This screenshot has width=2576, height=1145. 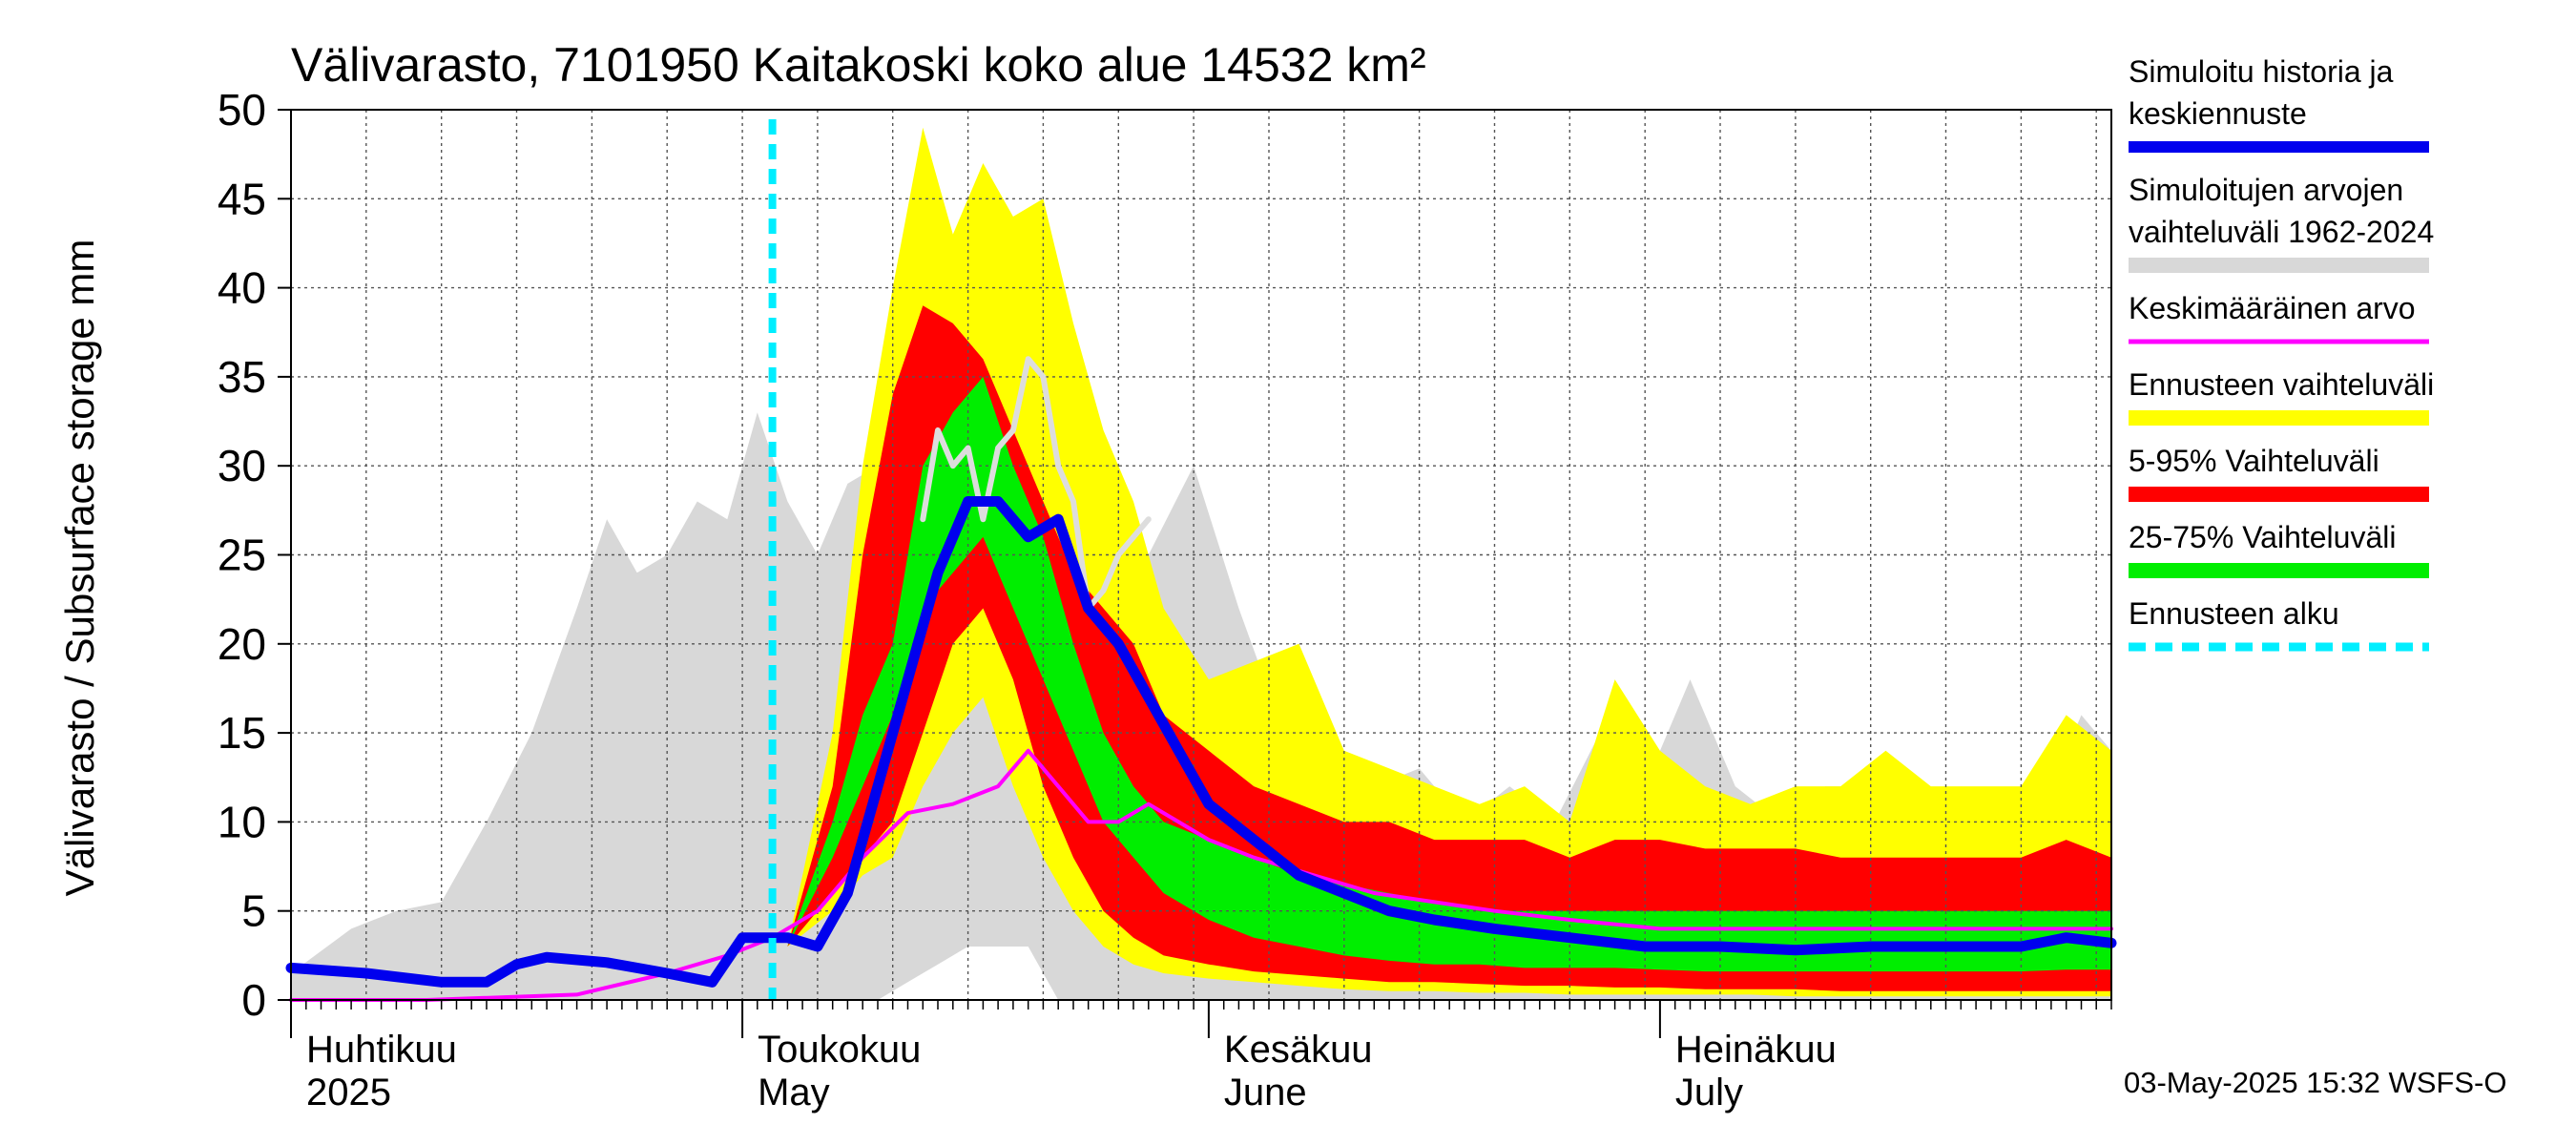 I want to click on legend-label: keskiennuste, so click(x=2218, y=113).